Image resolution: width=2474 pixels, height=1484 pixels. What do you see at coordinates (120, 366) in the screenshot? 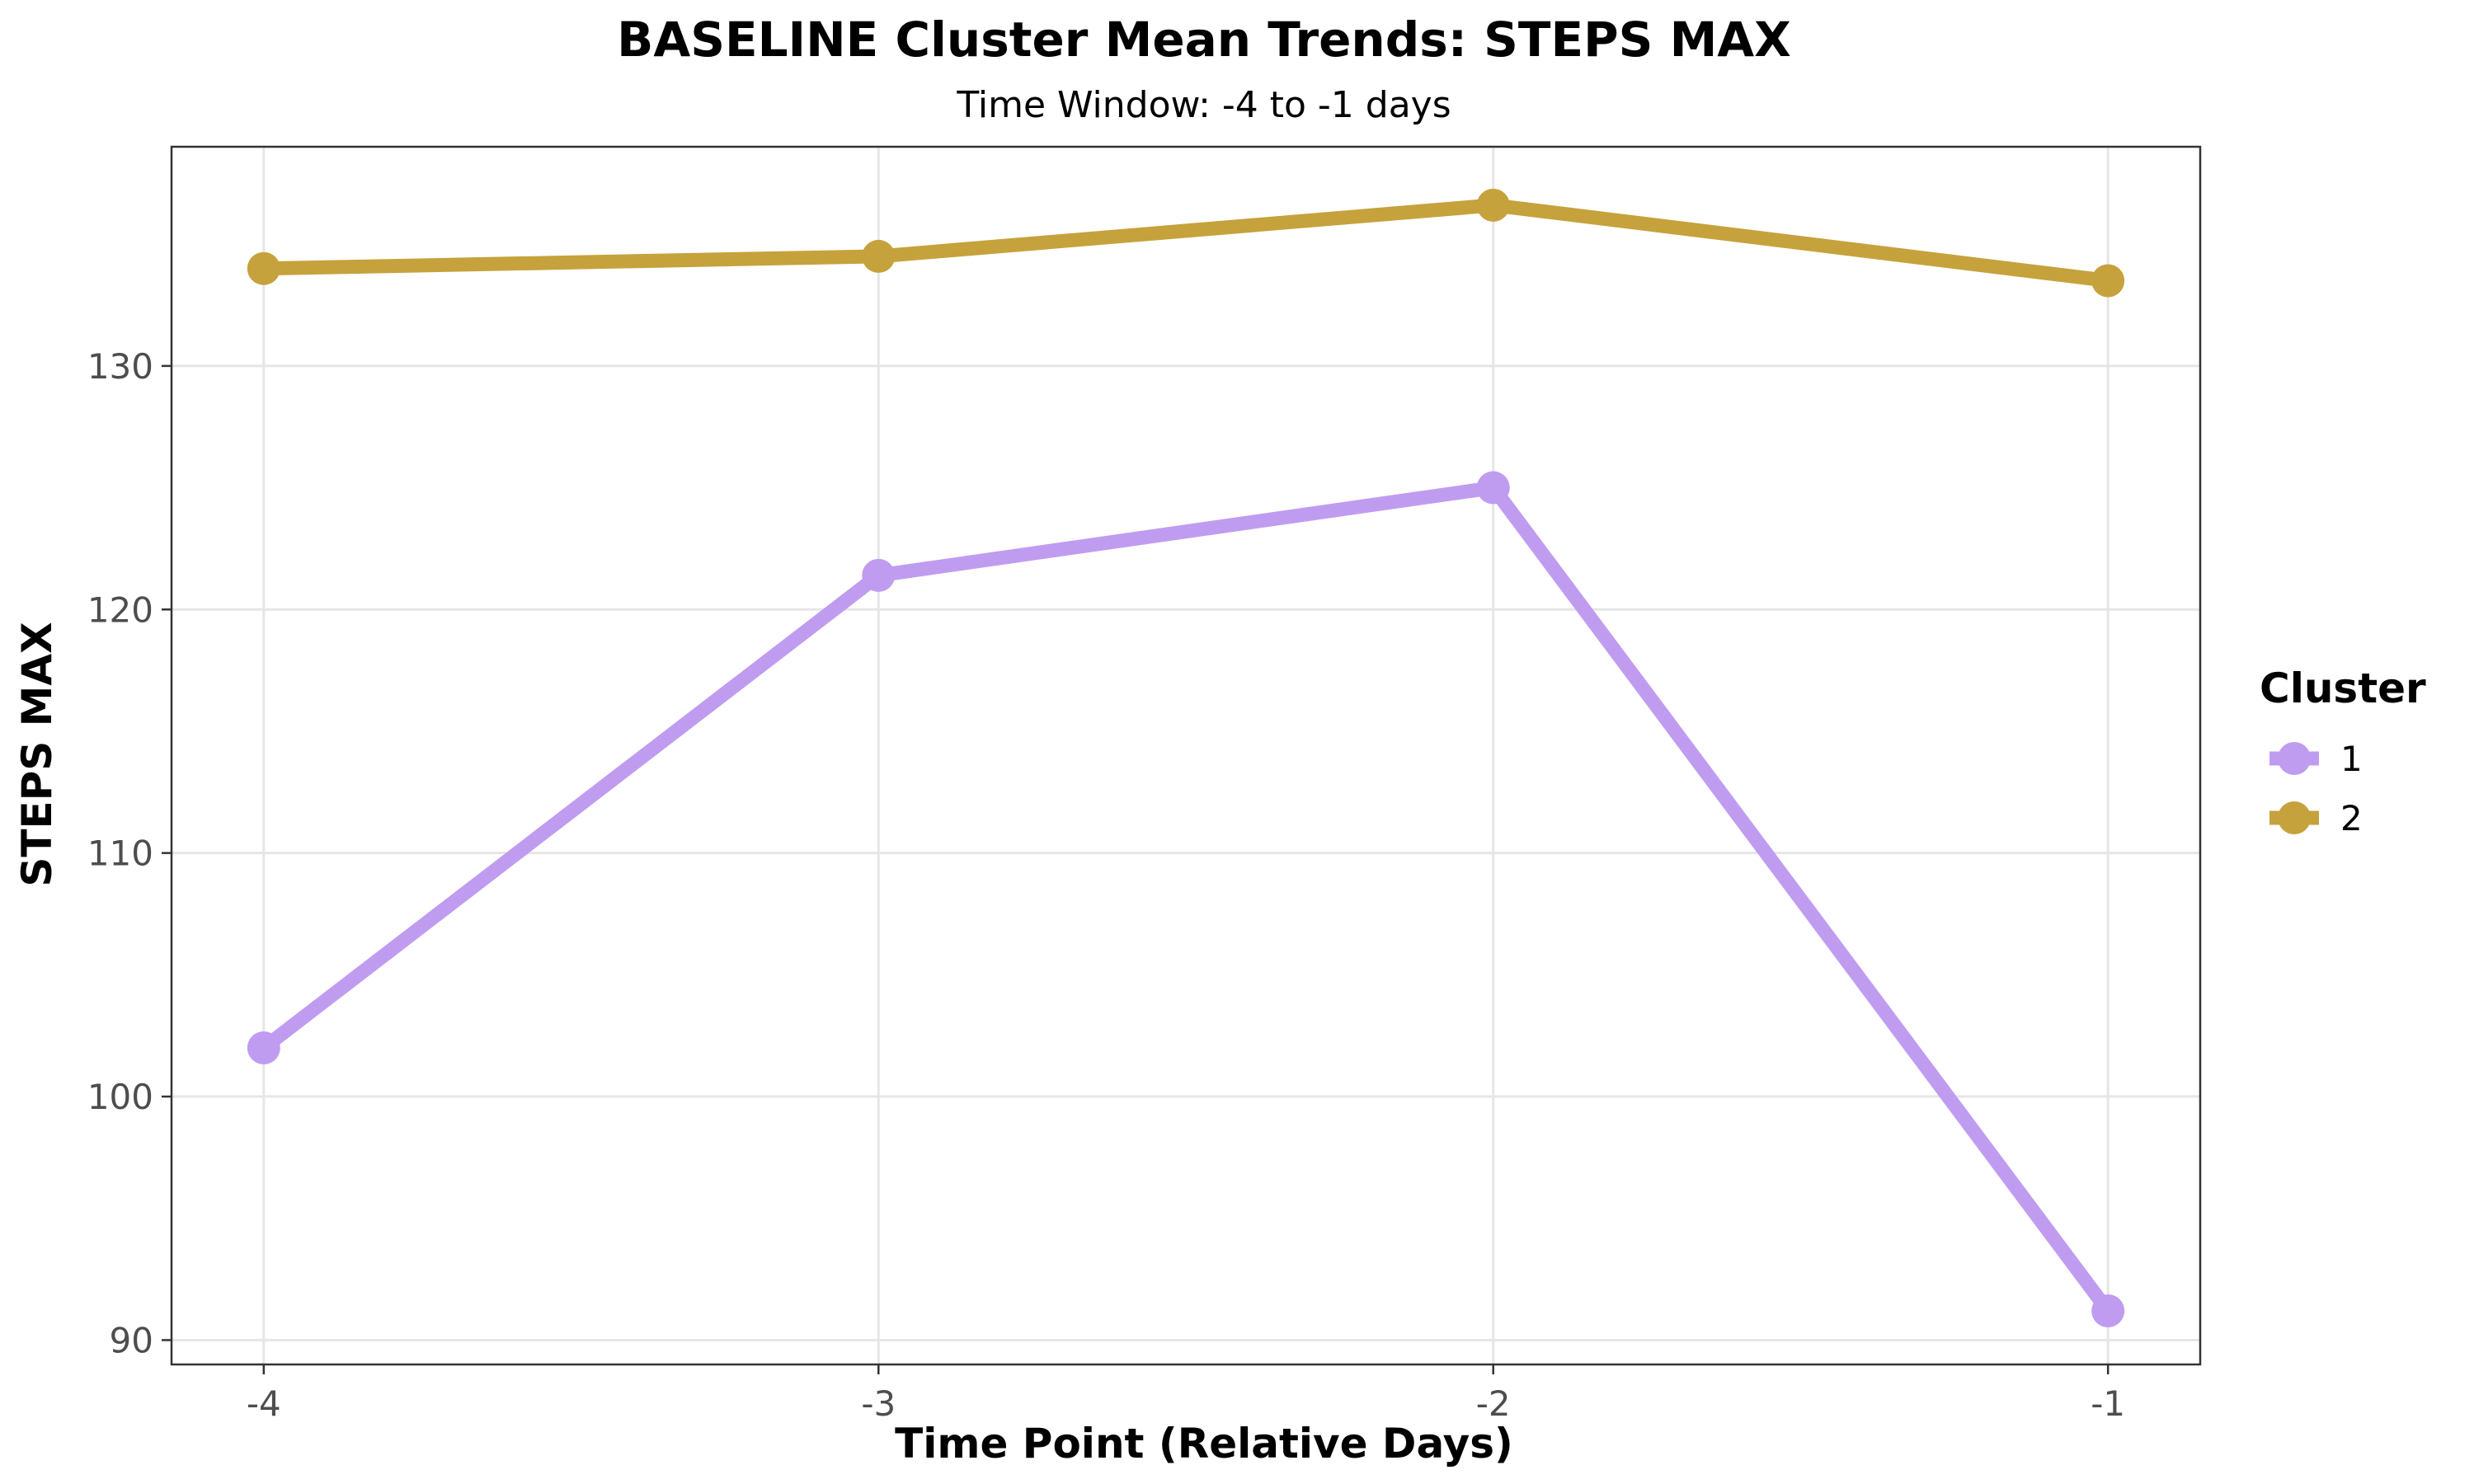
I see `y-tick-label: 130` at bounding box center [120, 366].